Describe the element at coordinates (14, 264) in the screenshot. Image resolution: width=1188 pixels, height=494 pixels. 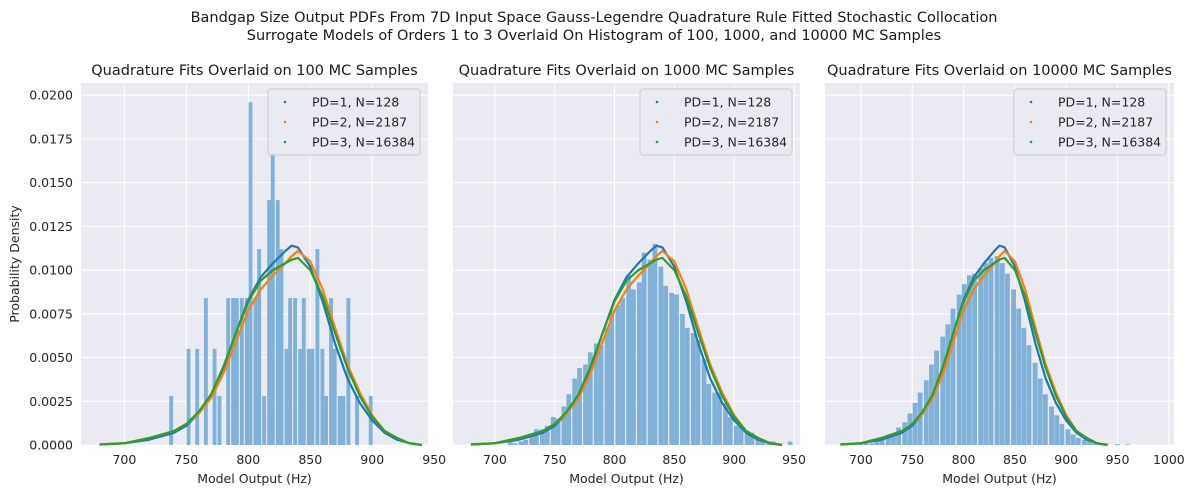
I see `y-axis-label: Probability Density` at that location.